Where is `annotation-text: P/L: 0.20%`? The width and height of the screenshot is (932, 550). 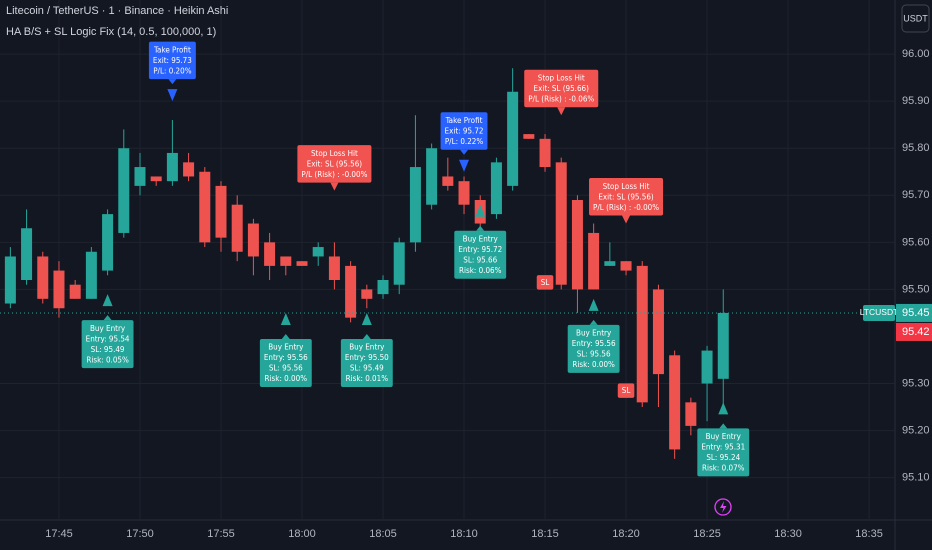
annotation-text: P/L: 0.20% is located at coordinates (172, 70).